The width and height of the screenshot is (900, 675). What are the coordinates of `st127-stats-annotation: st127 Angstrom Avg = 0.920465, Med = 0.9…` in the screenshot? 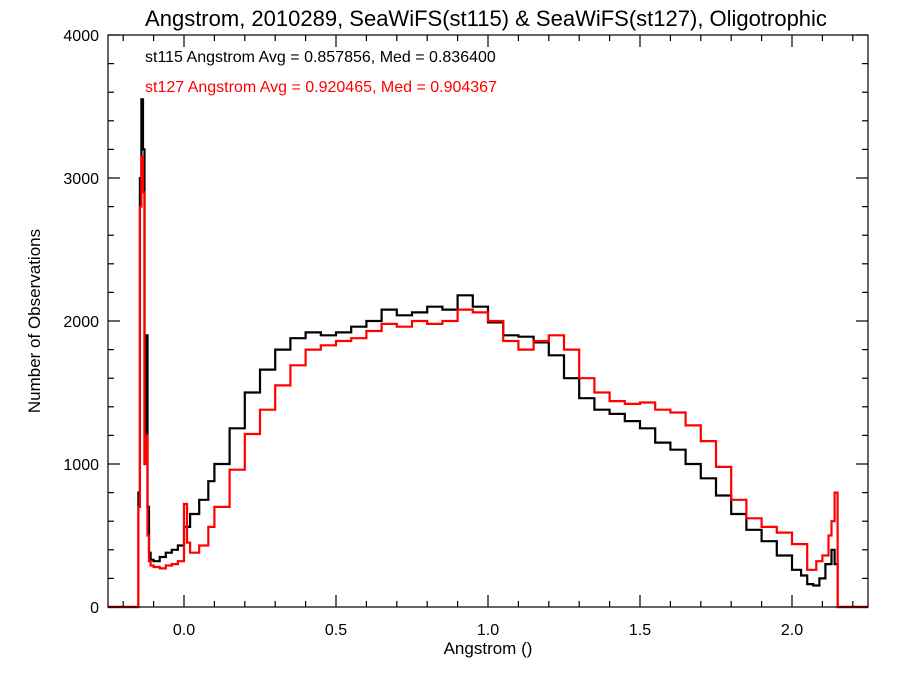 It's located at (321, 87).